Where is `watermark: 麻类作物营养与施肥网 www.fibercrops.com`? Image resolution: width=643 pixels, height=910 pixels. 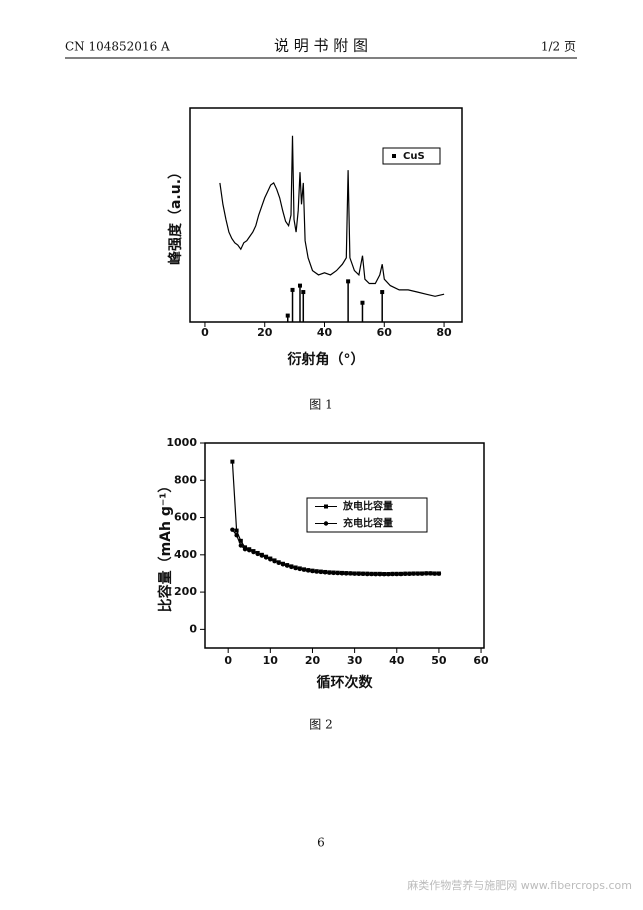 watermark: 麻类作物营养与施肥网 www.fibercrops.com is located at coordinates (519, 885).